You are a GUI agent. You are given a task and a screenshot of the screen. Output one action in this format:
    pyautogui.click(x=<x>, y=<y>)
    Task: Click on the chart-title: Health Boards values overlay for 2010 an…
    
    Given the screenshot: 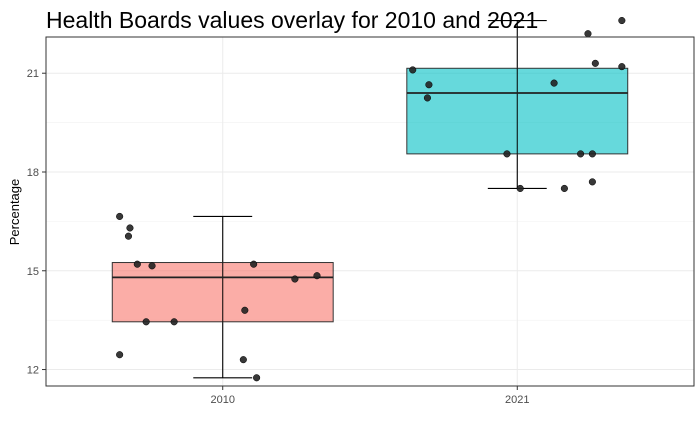 What is the action you would take?
    pyautogui.click(x=292, y=20)
    